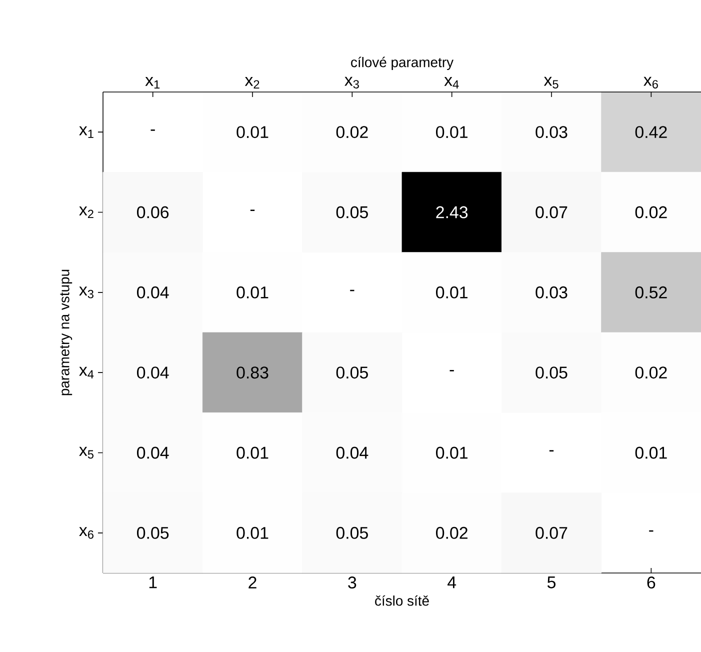 The height and width of the screenshot is (652, 701). I want to click on x-tick-label: 6, so click(651, 582).